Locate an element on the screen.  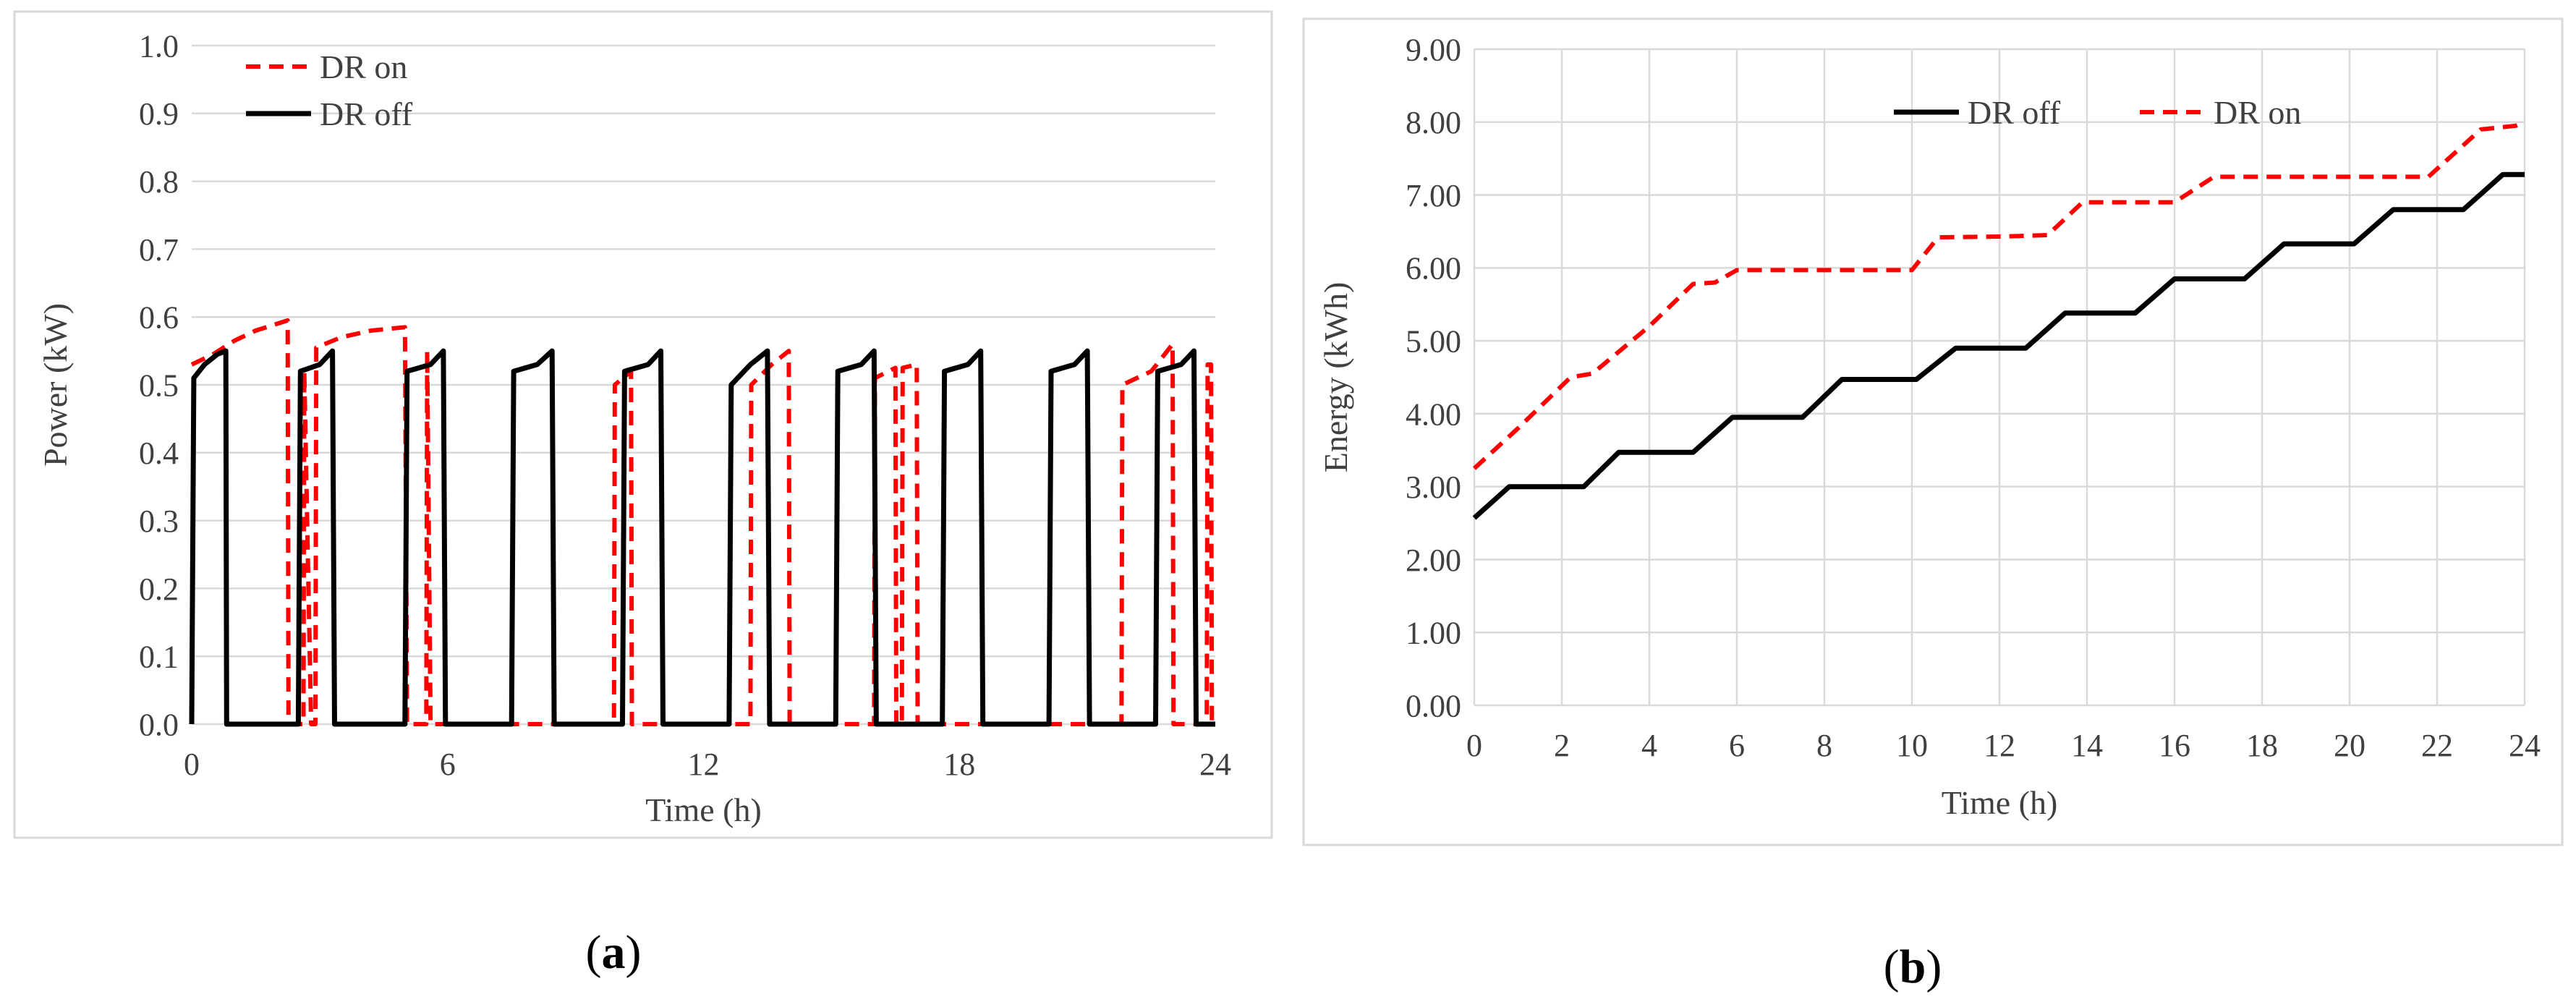
chart-a-xlabel: Time (h) is located at coordinates (703, 809).